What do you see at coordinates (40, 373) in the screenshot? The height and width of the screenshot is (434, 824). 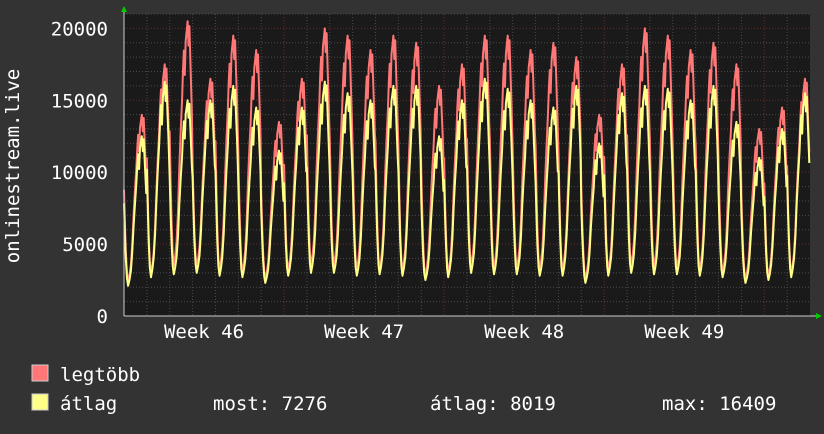 I see `legend-swatch-max` at bounding box center [40, 373].